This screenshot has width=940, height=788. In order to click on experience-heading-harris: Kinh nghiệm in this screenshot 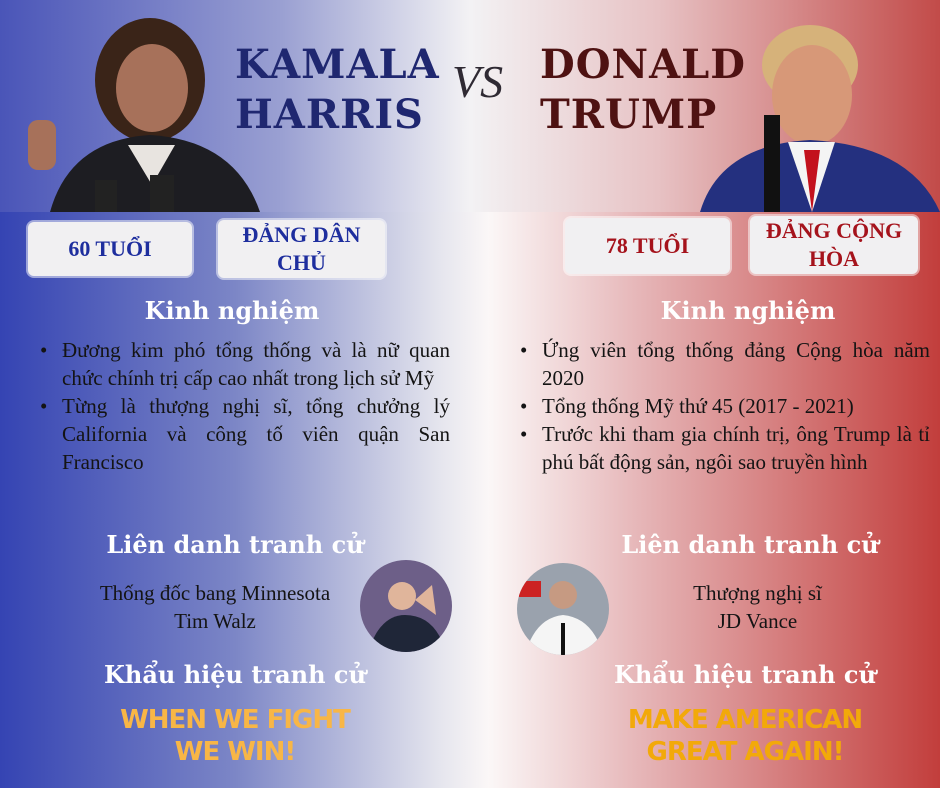, I will do `click(232, 310)`.